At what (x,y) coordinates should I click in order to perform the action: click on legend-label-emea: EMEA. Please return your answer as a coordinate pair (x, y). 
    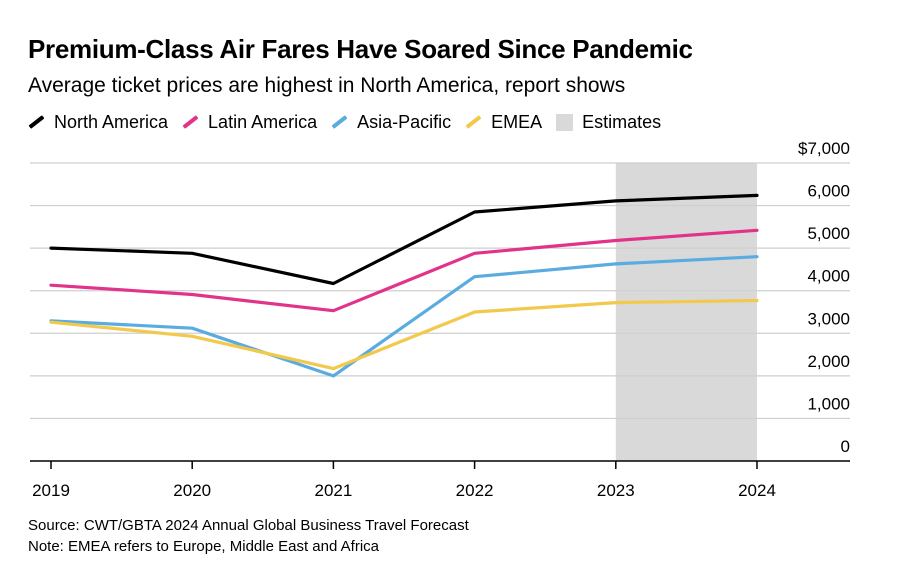
    Looking at the image, I should click on (517, 121).